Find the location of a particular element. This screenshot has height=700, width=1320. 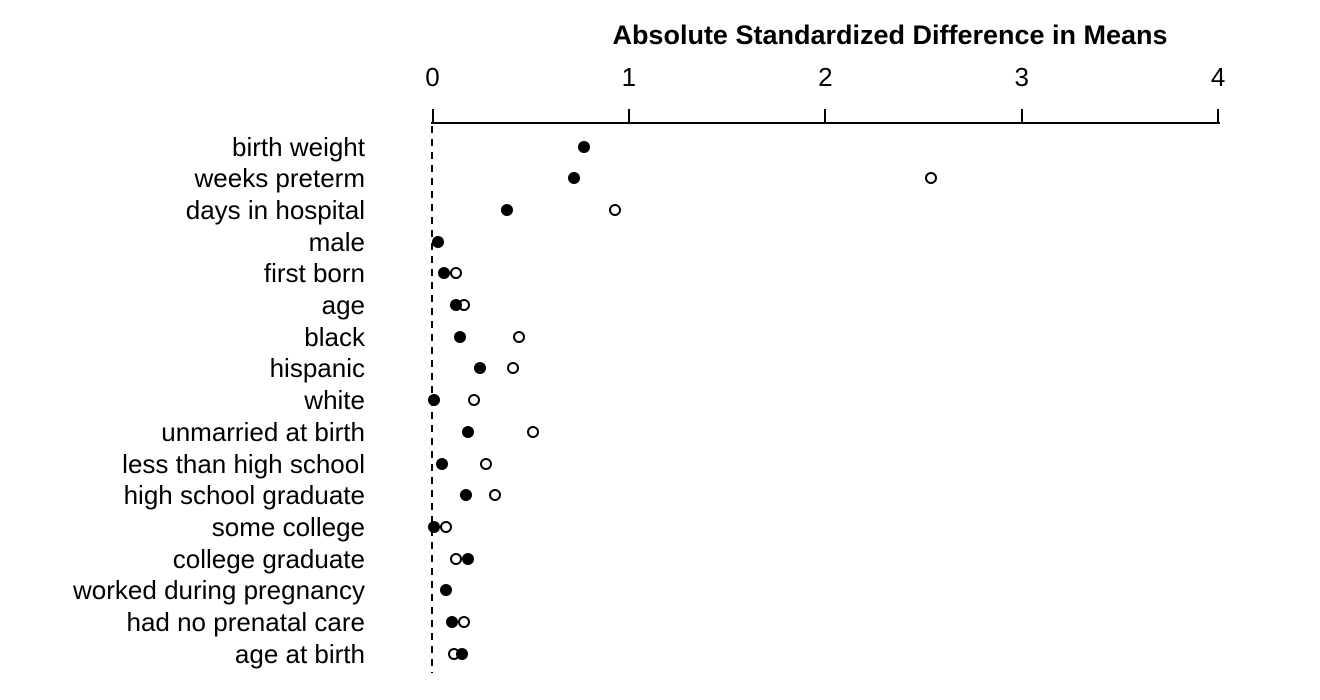

category-label: weeks preterm is located at coordinates (280, 178).